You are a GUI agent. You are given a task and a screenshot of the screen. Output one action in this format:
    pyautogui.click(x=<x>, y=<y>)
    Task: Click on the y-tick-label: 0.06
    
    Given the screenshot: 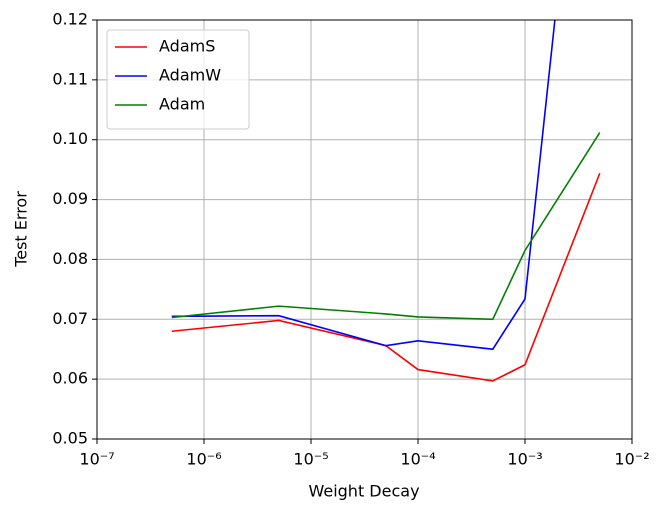 What is the action you would take?
    pyautogui.click(x=70, y=378)
    